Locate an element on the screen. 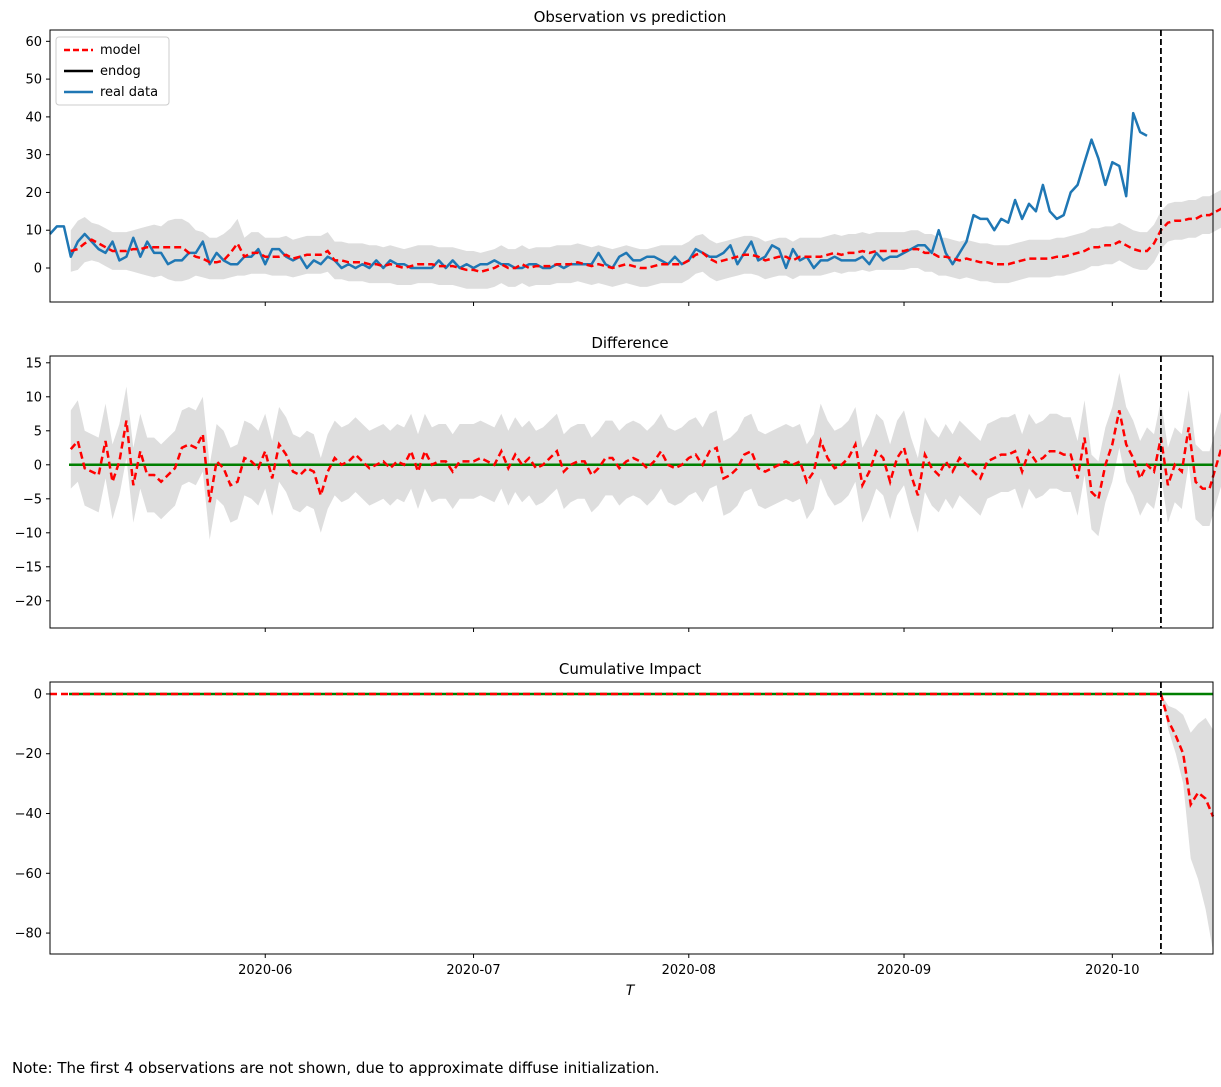 The image size is (1221, 1087). x-tick-label: 2020-08 is located at coordinates (689, 970).